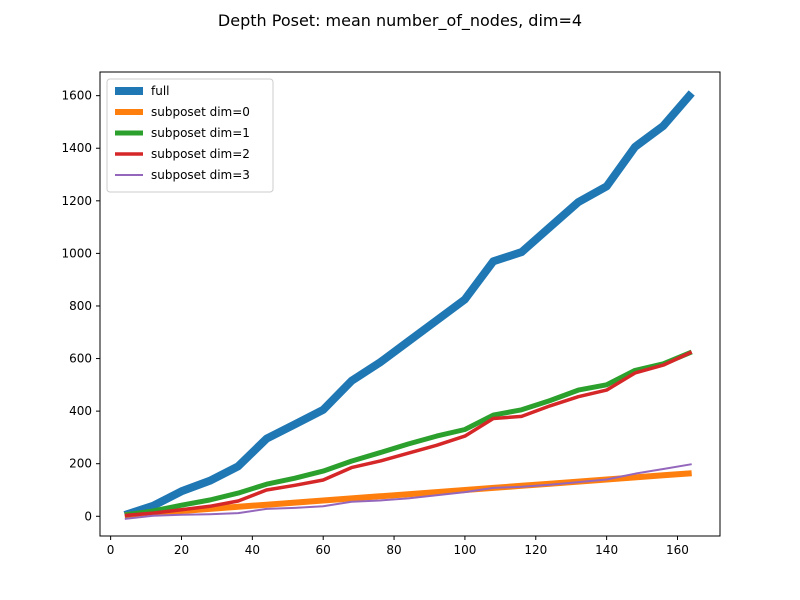 This screenshot has height=600, width=800. I want to click on chart-title: Depth Poset: mean number_of_nodes, dim=4, so click(400, 21).